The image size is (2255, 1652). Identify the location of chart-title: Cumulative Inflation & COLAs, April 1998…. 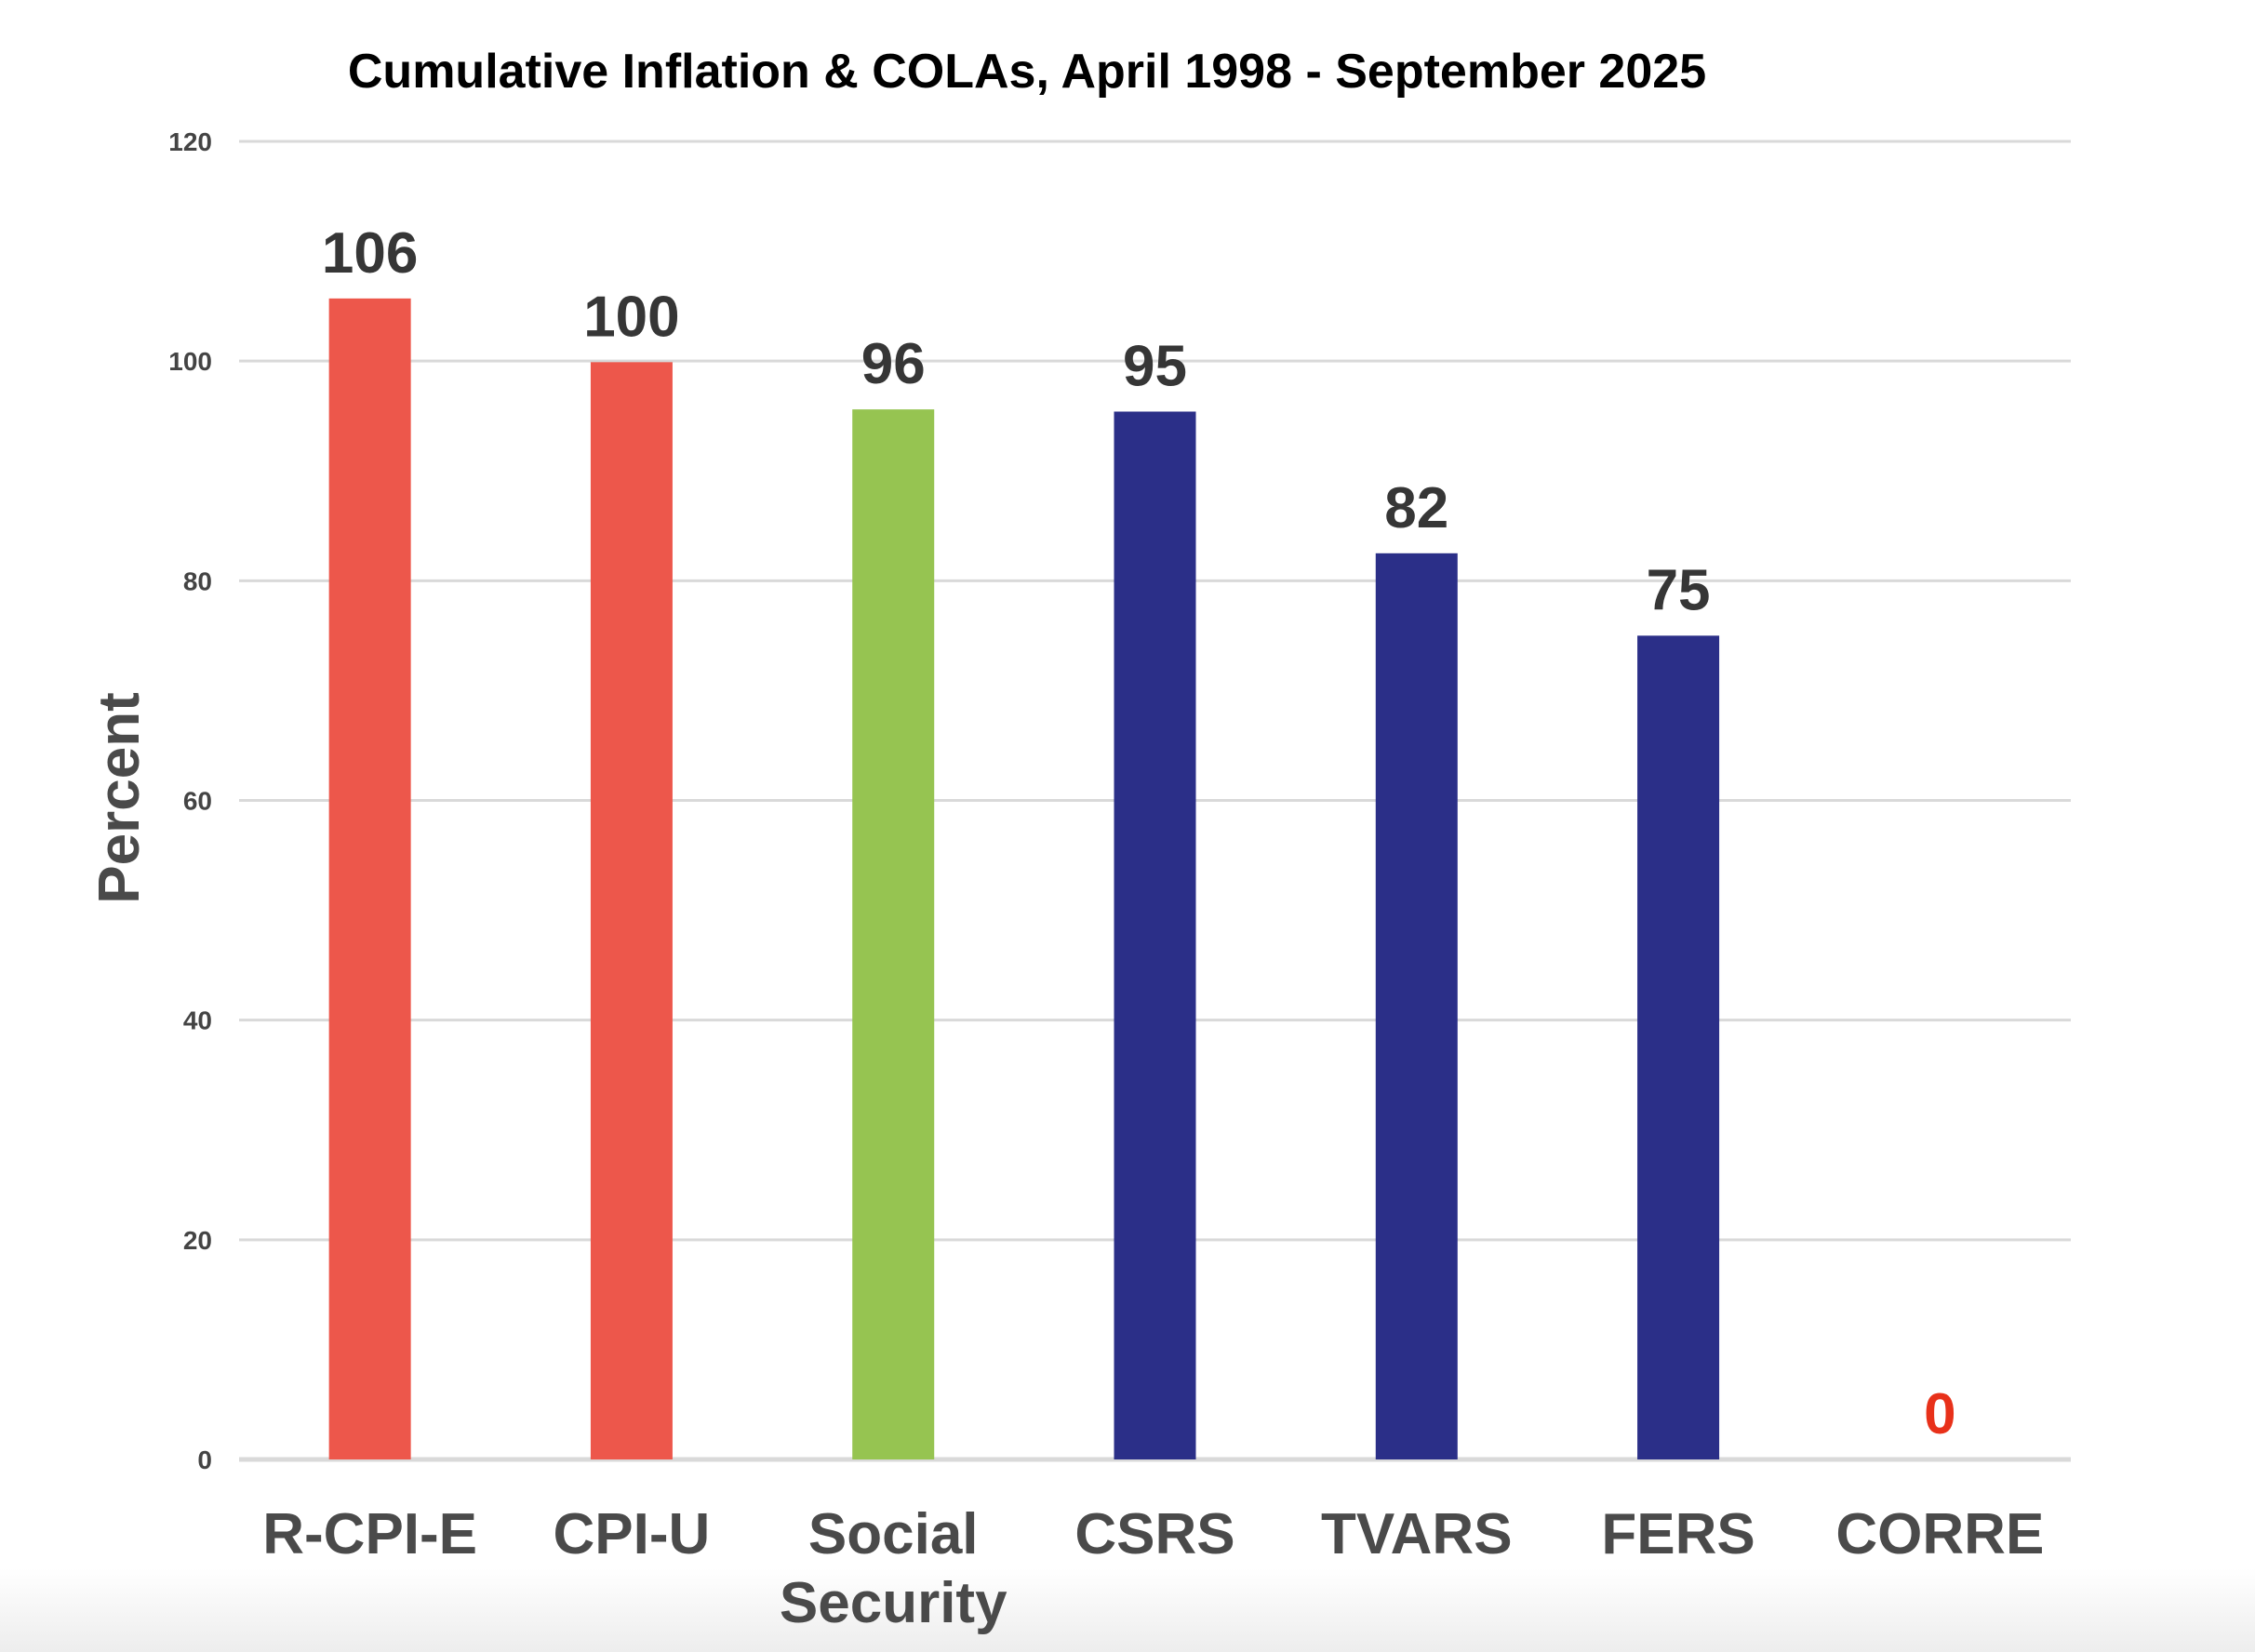
(1027, 72).